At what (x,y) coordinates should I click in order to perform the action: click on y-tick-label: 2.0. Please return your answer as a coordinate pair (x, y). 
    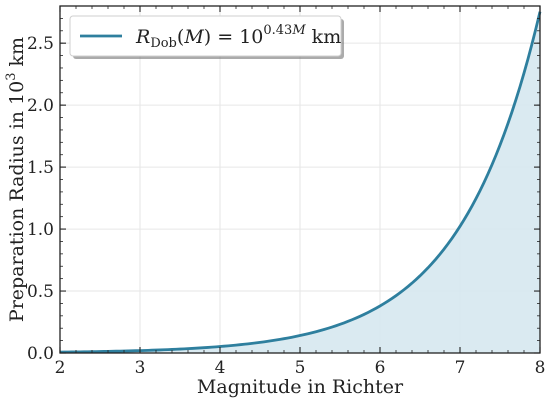
    Looking at the image, I should click on (40, 106).